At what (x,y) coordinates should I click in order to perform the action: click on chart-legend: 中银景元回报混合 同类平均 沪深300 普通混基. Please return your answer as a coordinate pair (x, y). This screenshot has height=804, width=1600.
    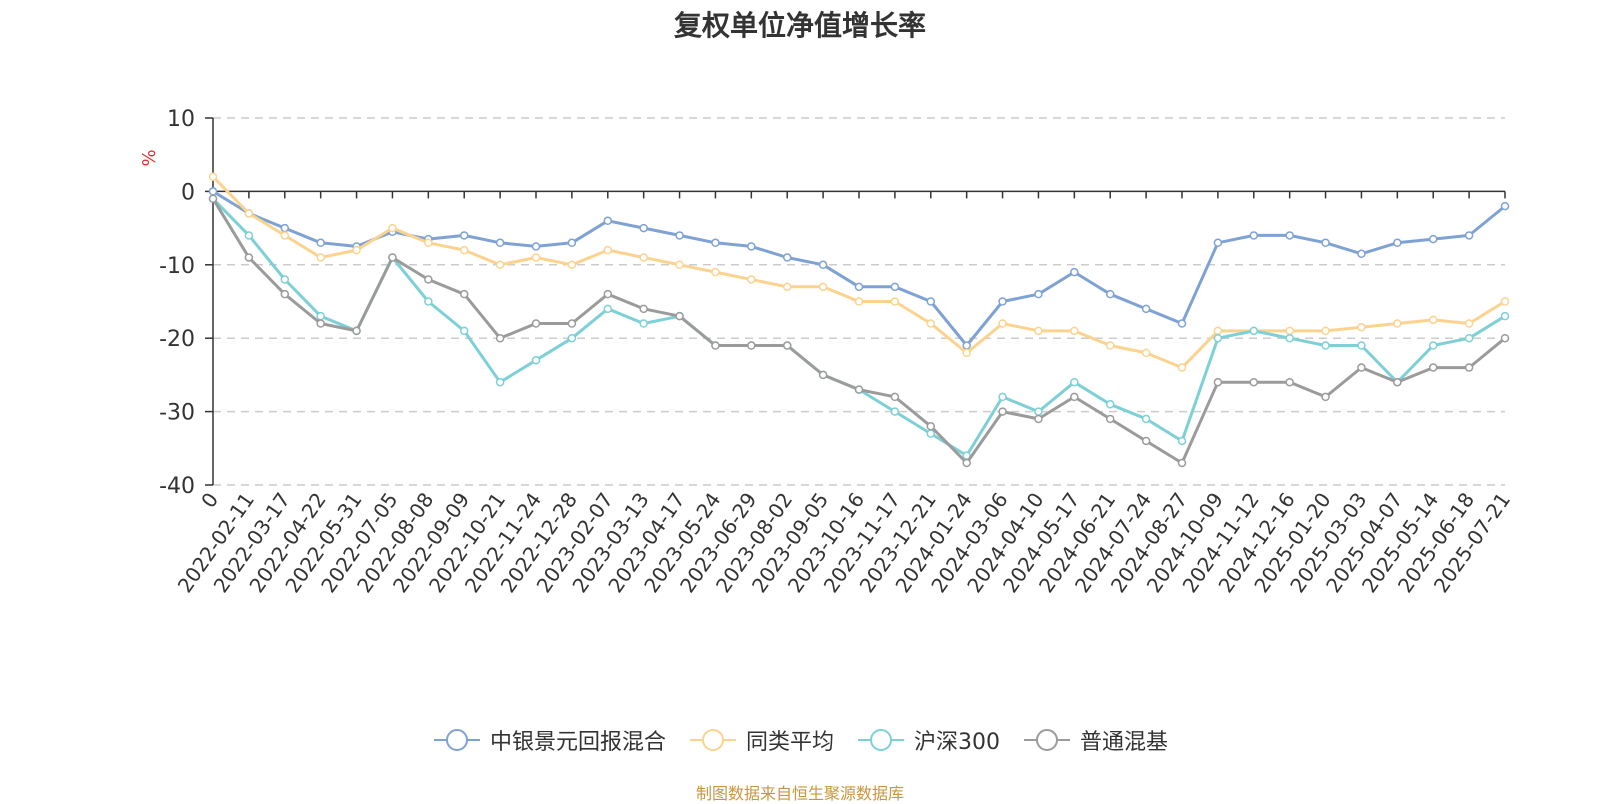
    Looking at the image, I should click on (800, 740).